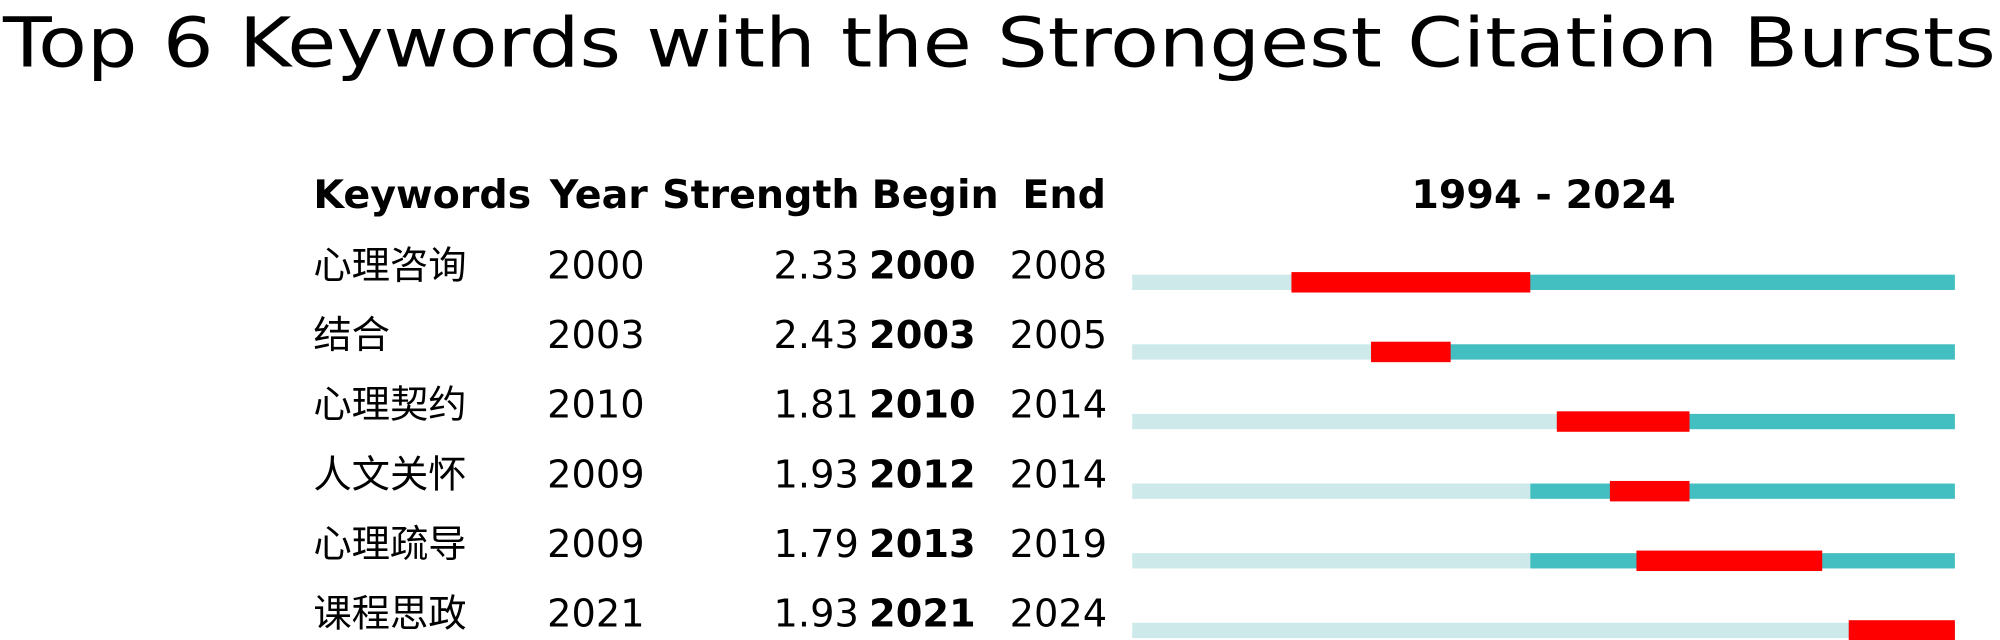 Image resolution: width=2000 pixels, height=640 pixels. I want to click on year-cell: 2000, so click(596, 265).